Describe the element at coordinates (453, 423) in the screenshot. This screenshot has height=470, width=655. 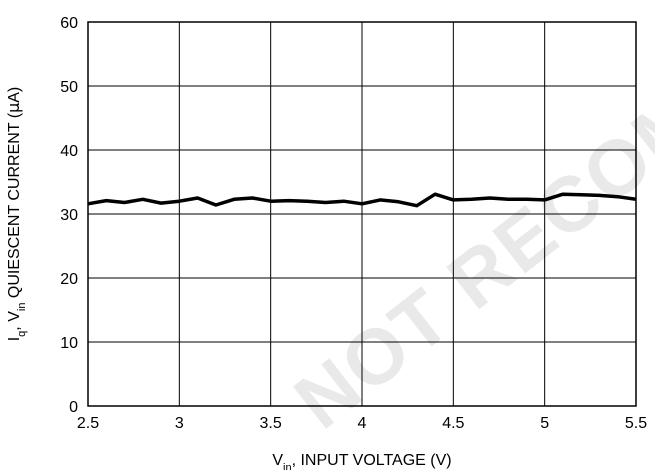
I see `x-tick-label: 4.5` at that location.